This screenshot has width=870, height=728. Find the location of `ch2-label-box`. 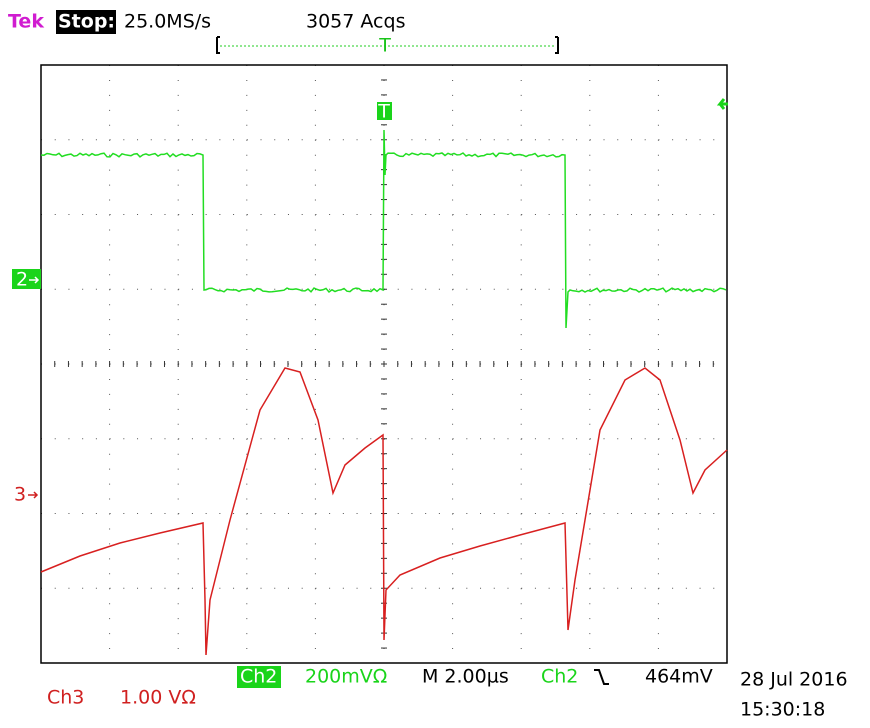

ch2-label-box is located at coordinates (259, 677).